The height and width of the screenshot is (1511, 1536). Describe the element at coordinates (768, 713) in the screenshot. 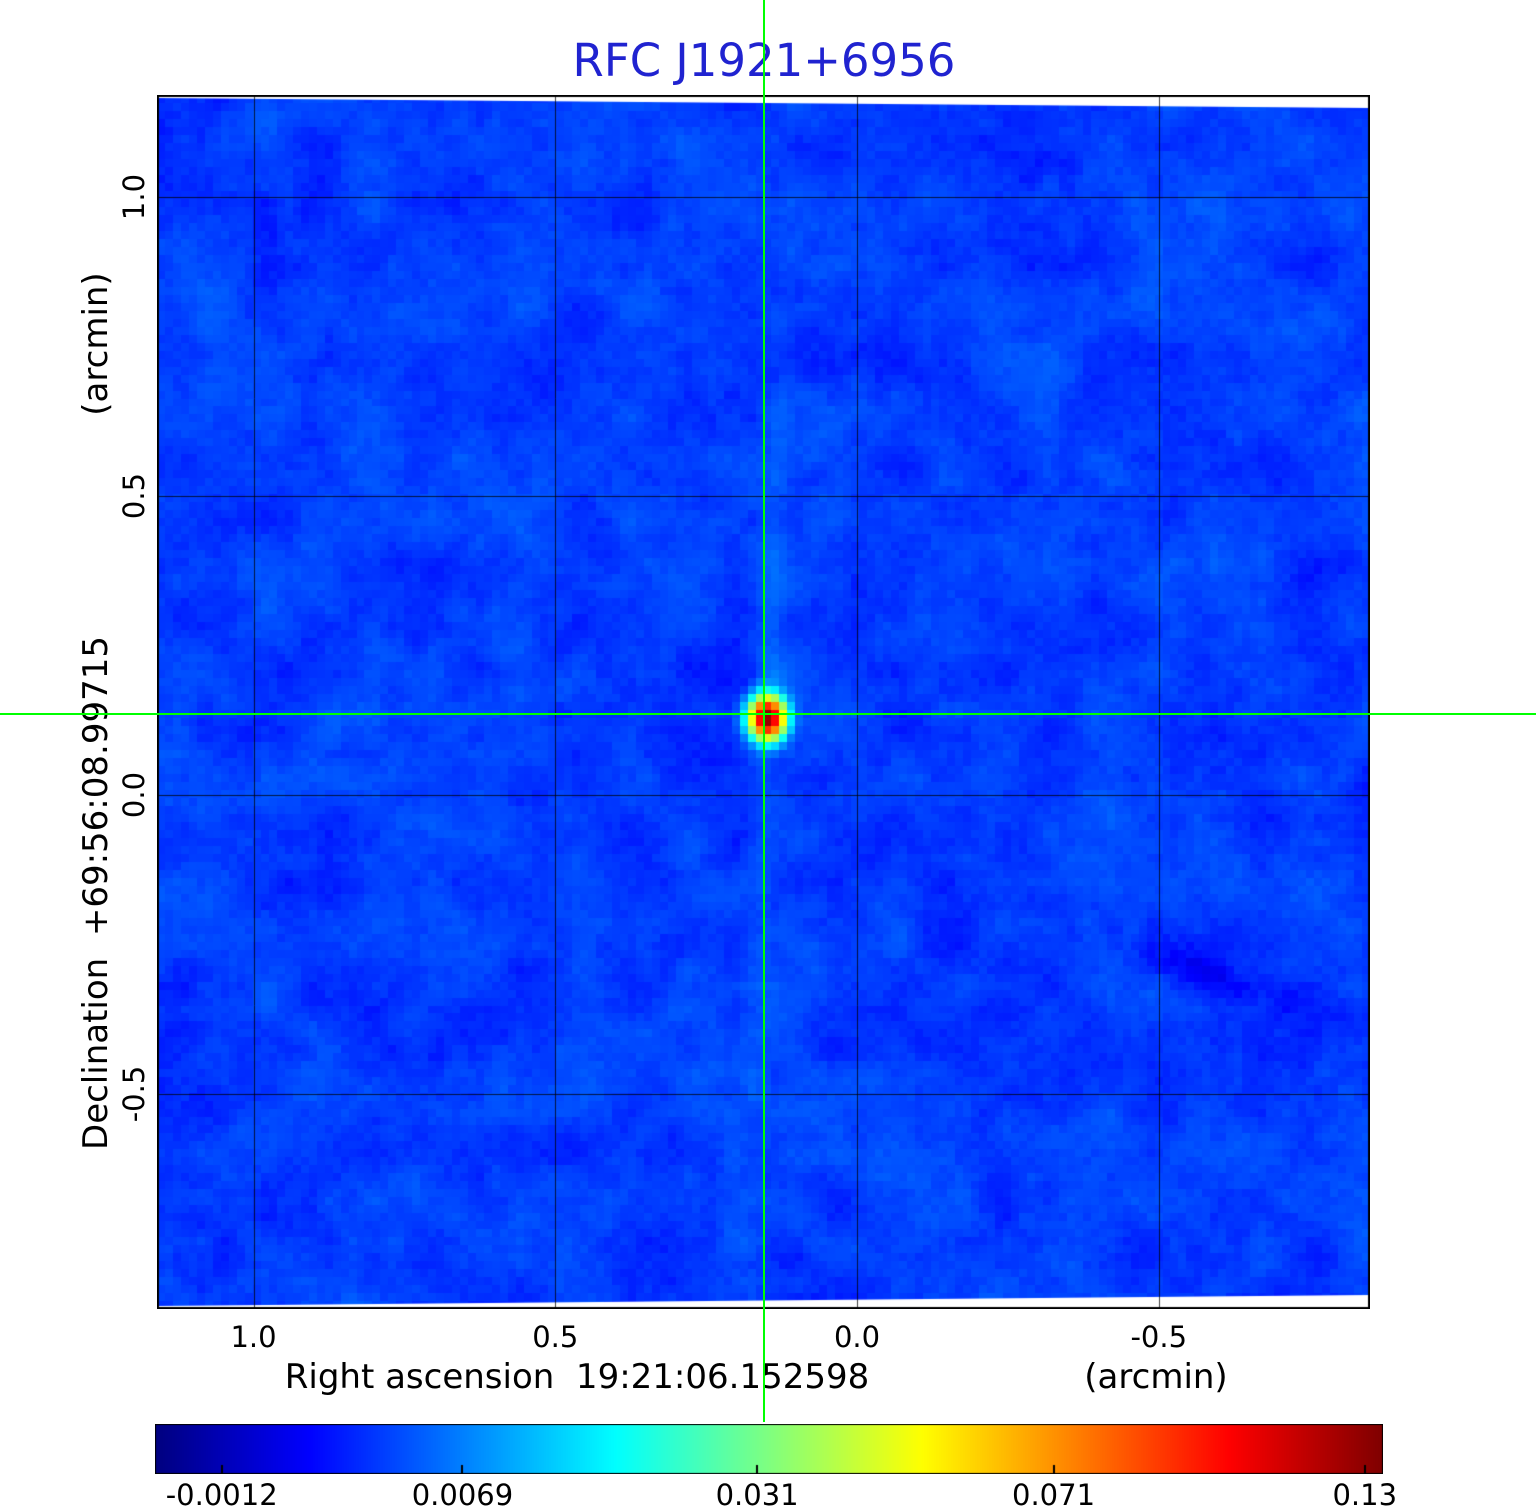

I see `crosshair-horizontal-line` at that location.